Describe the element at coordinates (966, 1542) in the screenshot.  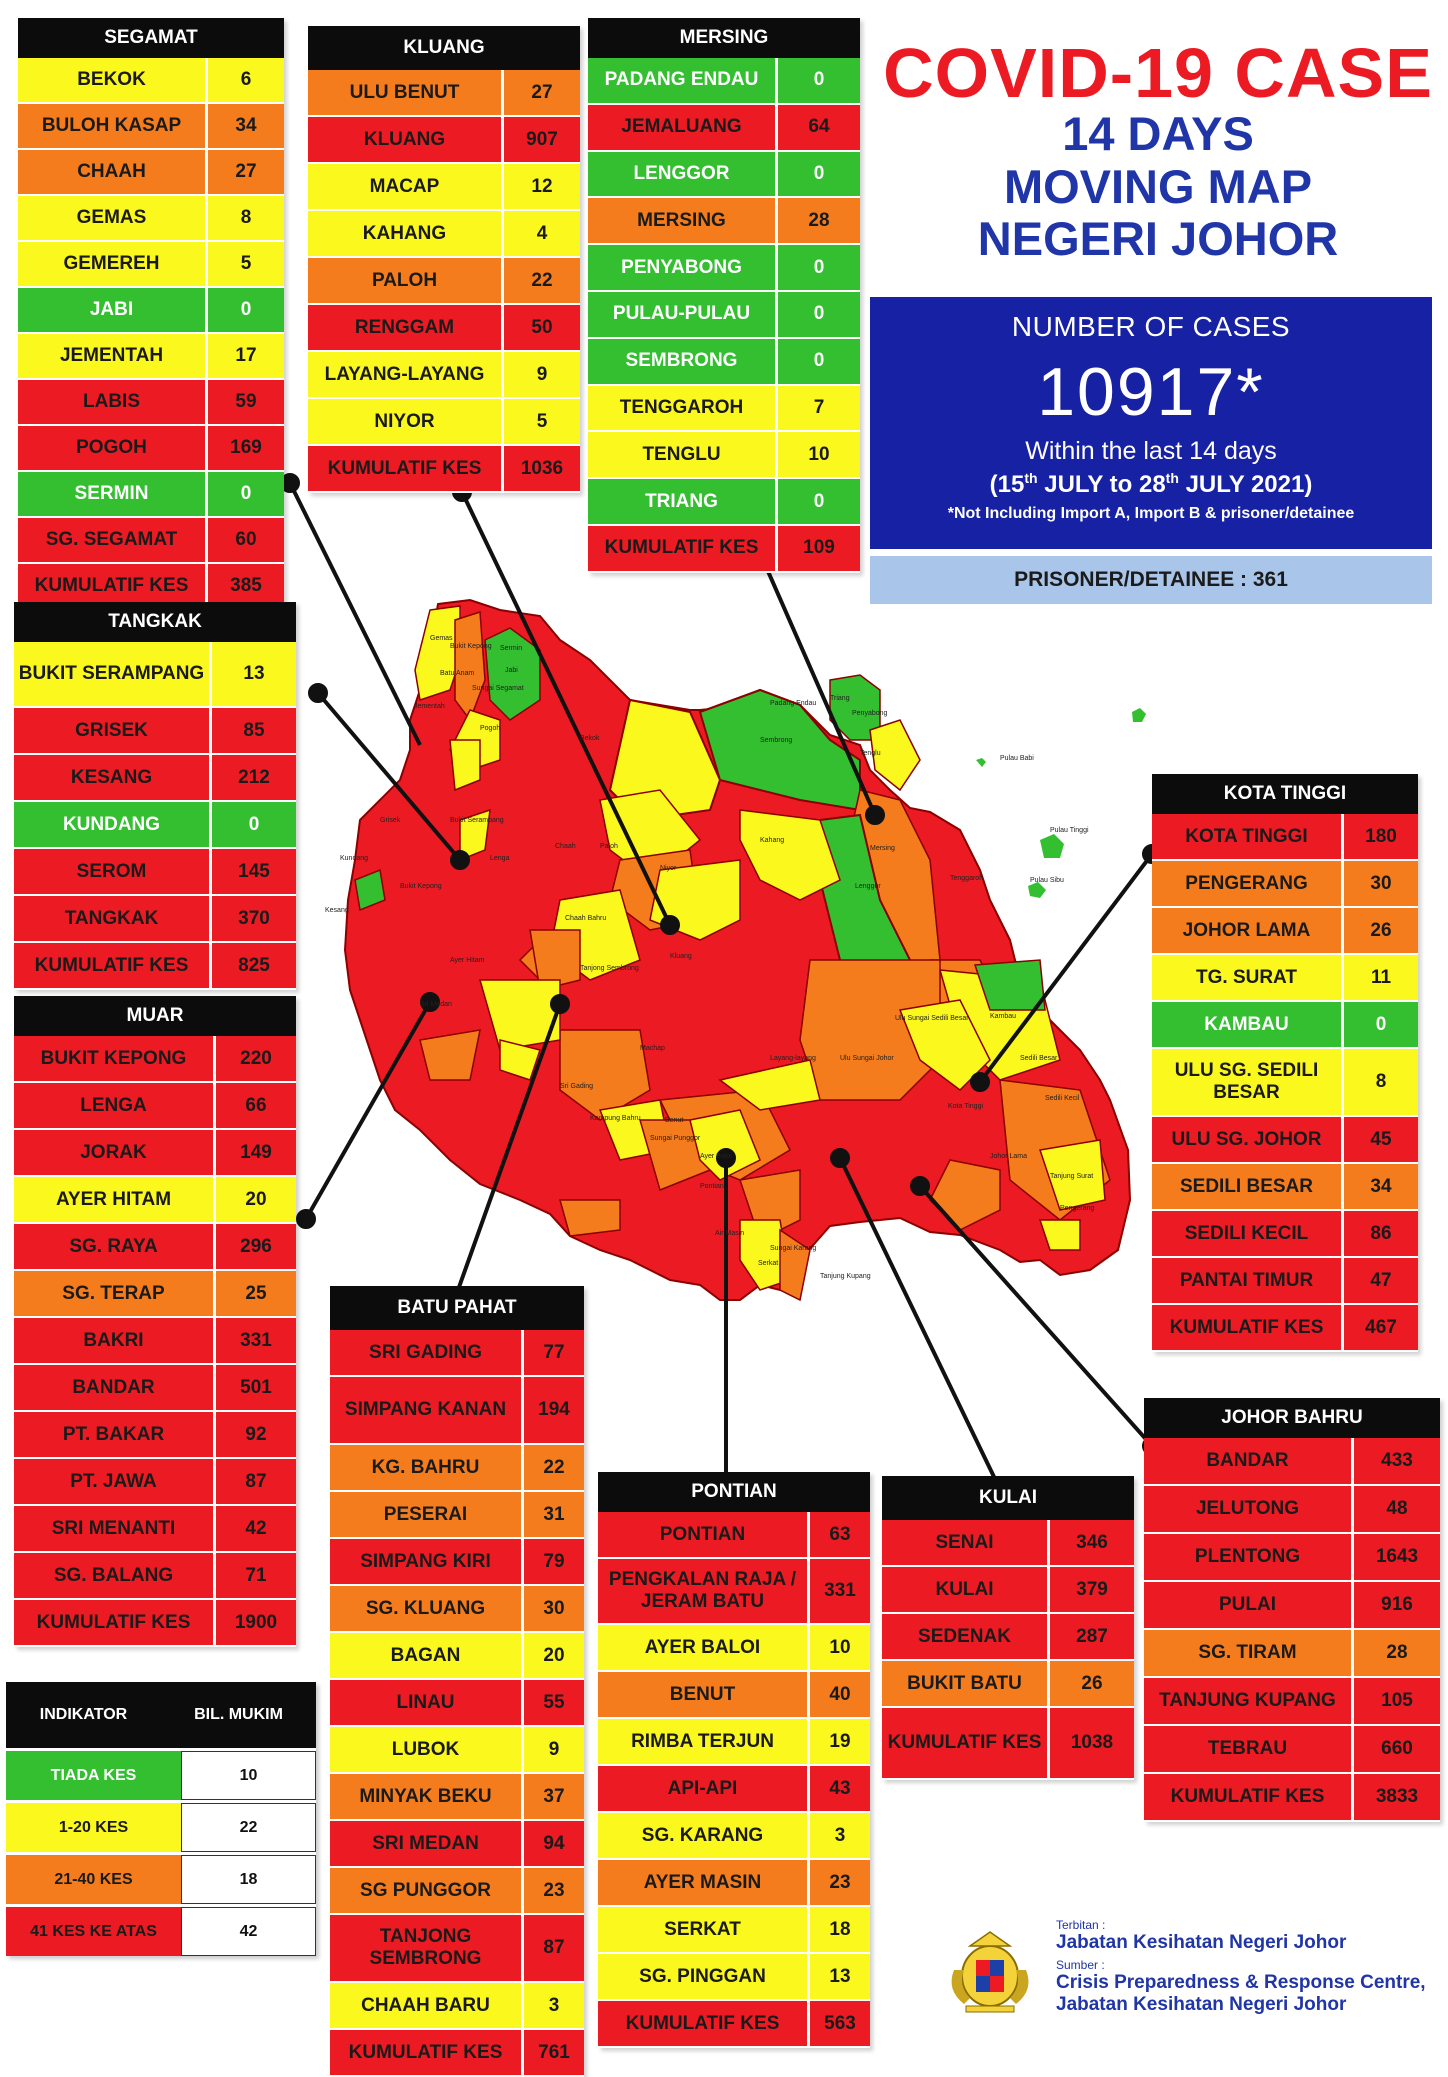
I see `mukim-name: SENAI` at that location.